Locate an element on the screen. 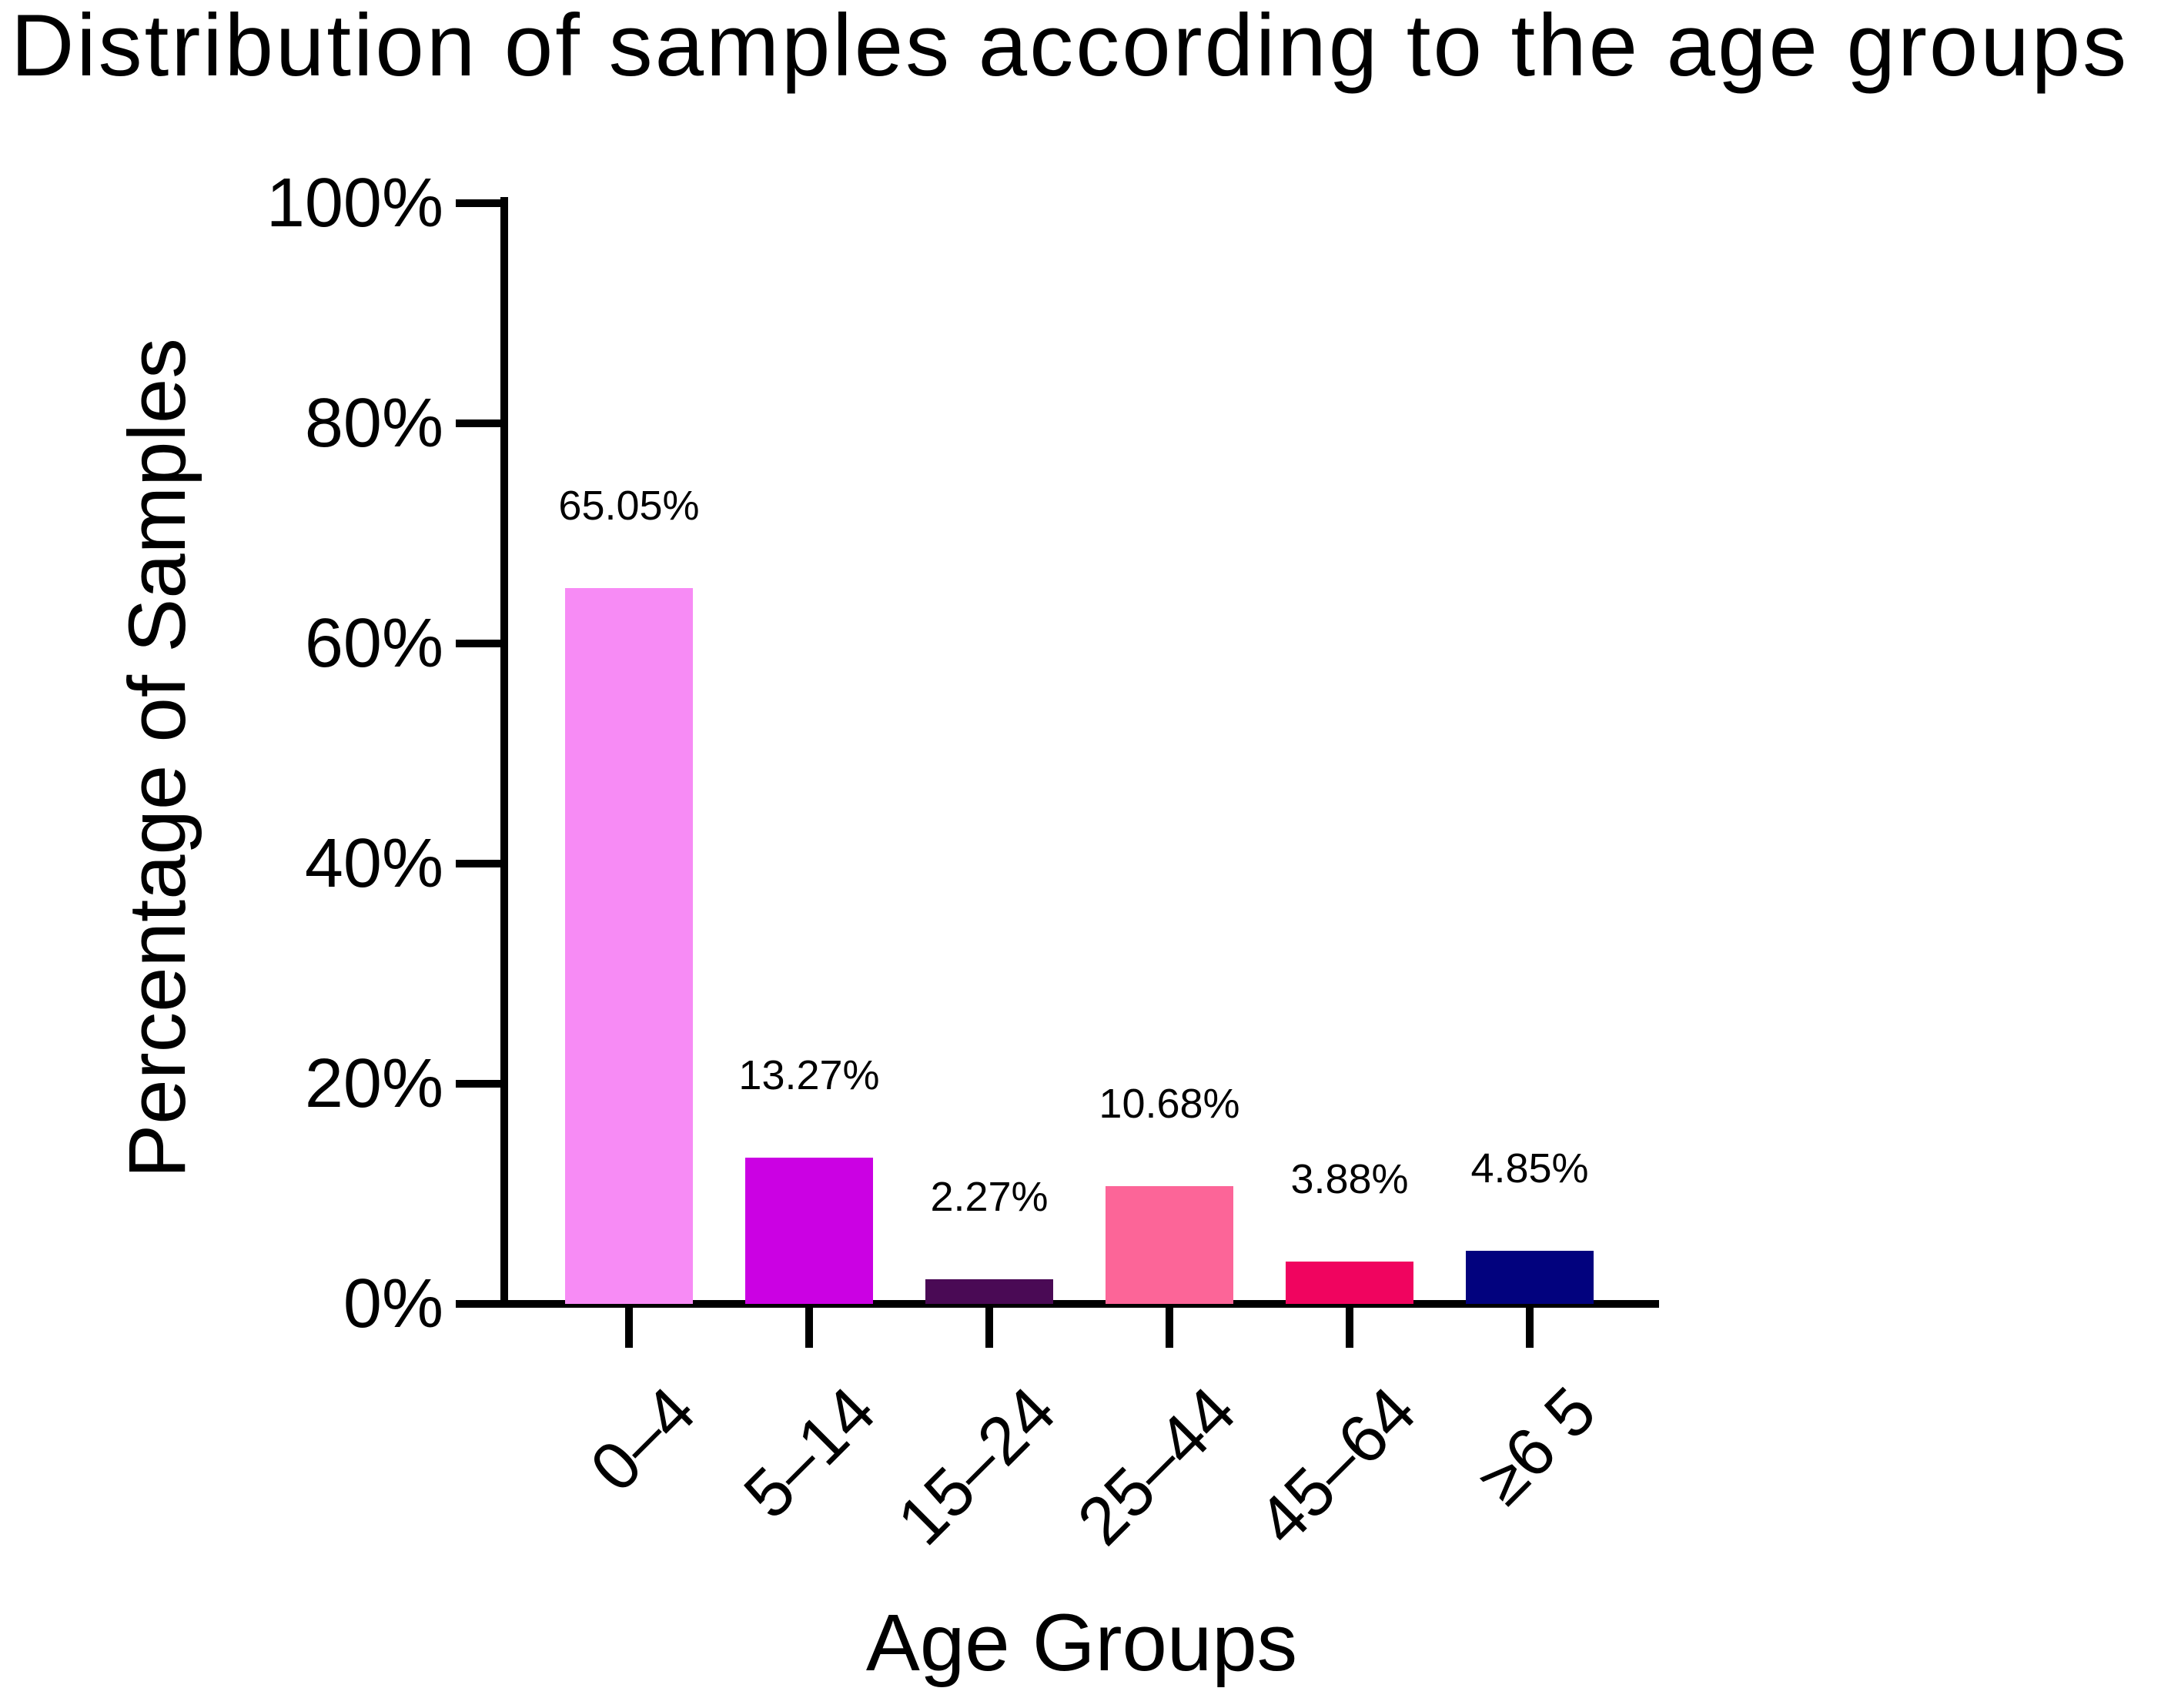 The width and height of the screenshot is (2161, 1708). bar-value-label: 3.88% is located at coordinates (1349, 1179).